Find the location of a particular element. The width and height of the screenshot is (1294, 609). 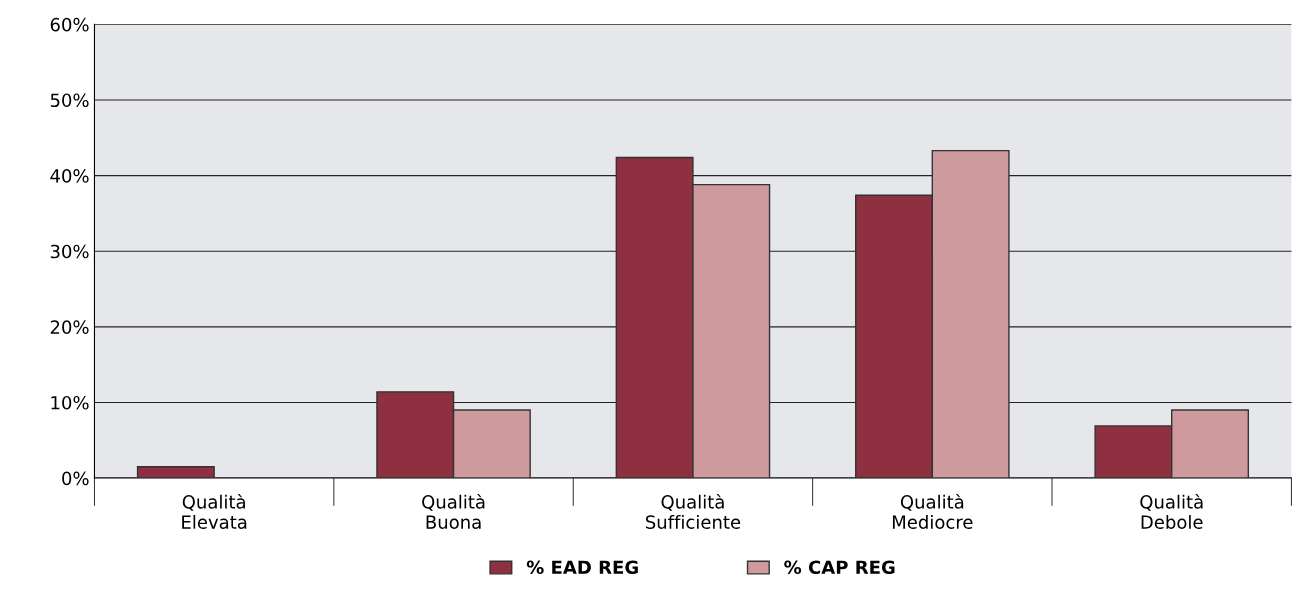

x-tick-label: Qualità Mediocre is located at coordinates (932, 511).